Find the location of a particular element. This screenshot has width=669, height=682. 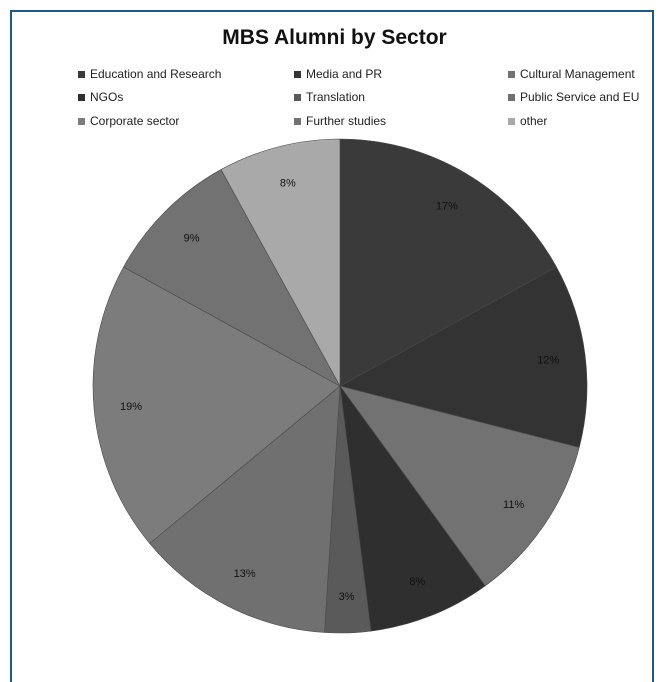

legend-label: Corporate sector is located at coordinates (135, 121).